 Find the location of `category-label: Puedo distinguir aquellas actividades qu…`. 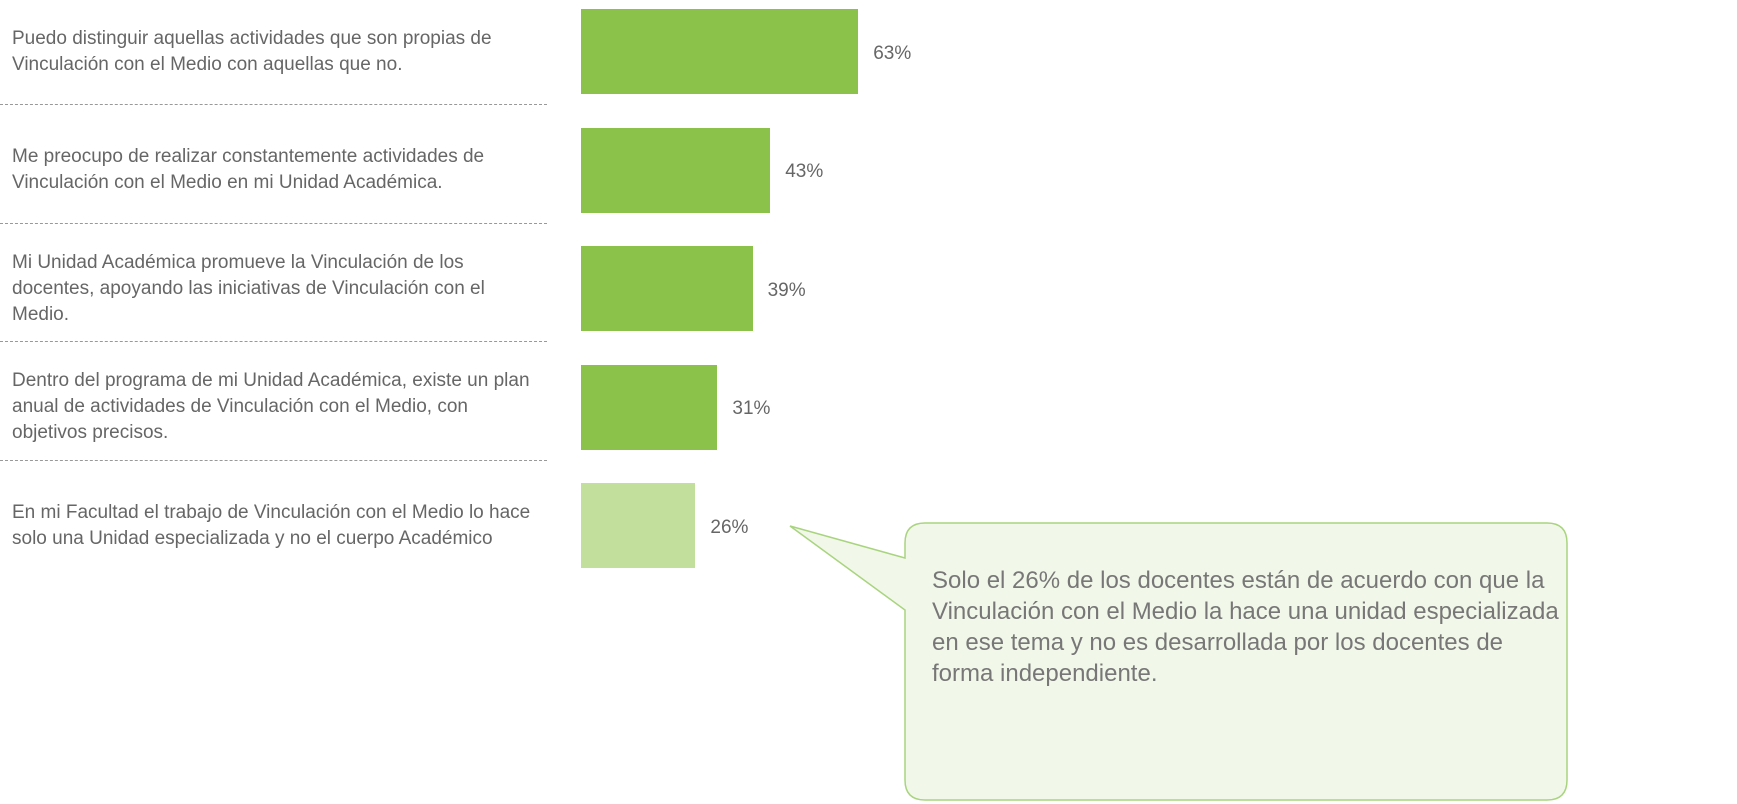

category-label: Puedo distinguir aquellas actividades qu… is located at coordinates (252, 51).